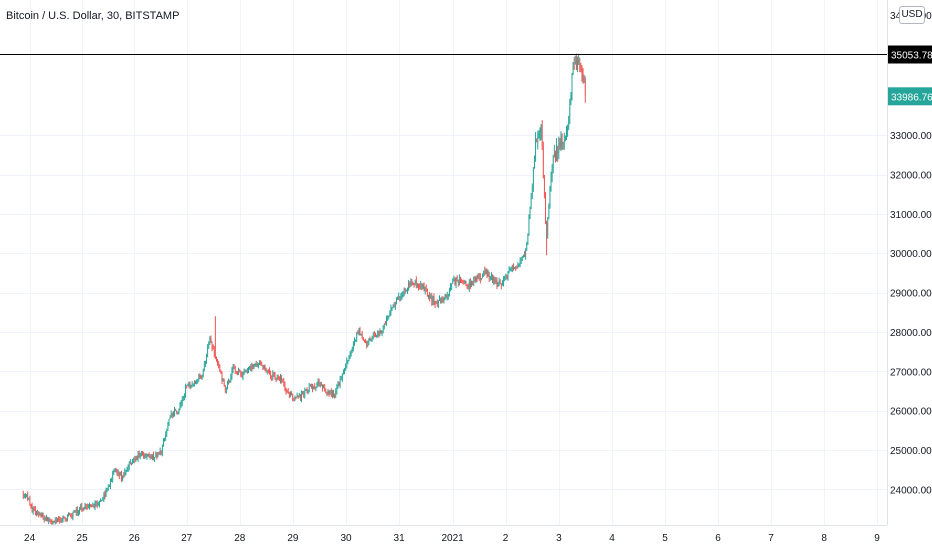 This screenshot has width=932, height=550. Describe the element at coordinates (912, 15) in the screenshot. I see `currency-button: USD` at that location.